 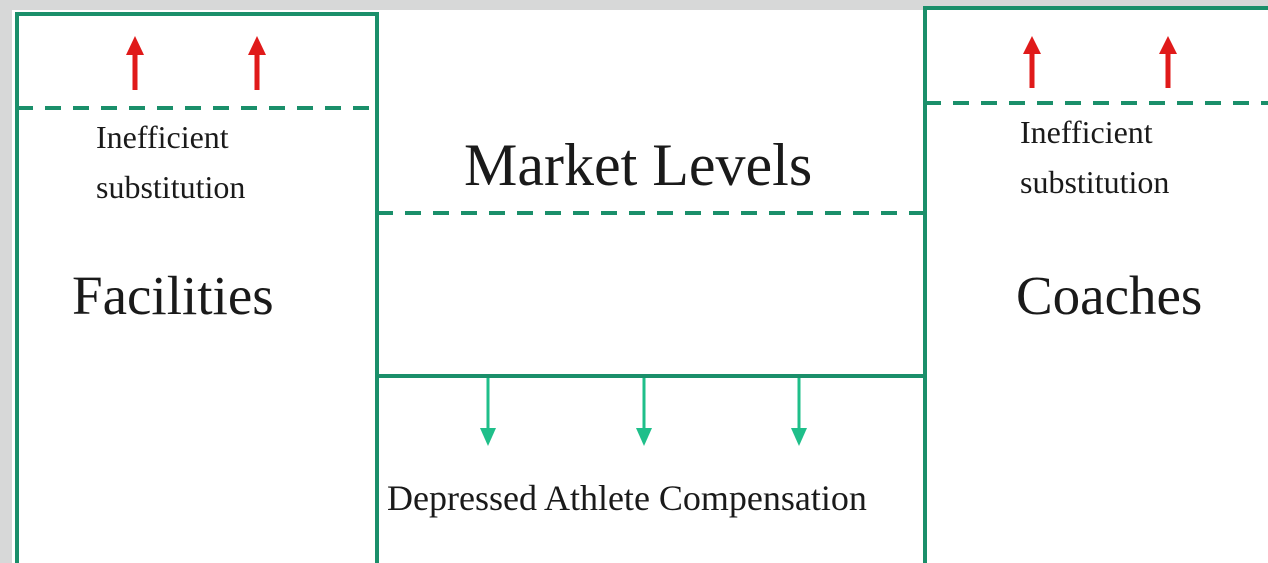 What do you see at coordinates (1109, 295) in the screenshot?
I see `coaches-title: Coaches` at bounding box center [1109, 295].